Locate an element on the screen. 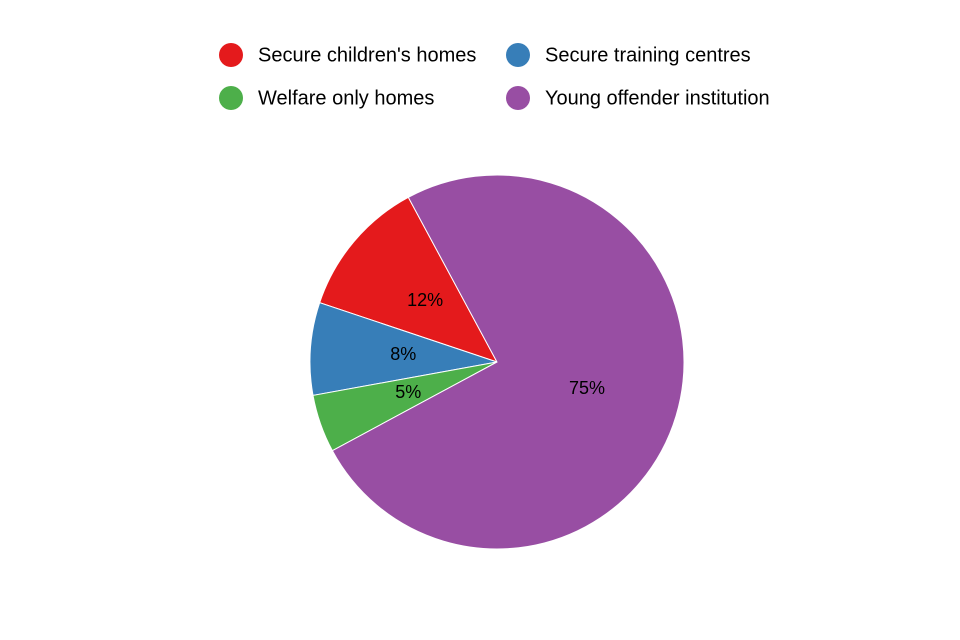 The image size is (960, 640). legend-label: Young offender institution is located at coordinates (657, 98).